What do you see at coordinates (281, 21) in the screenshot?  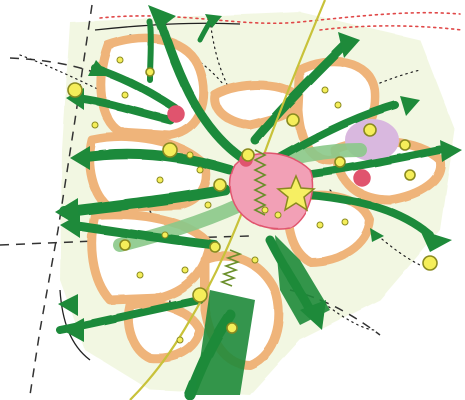 I see `red-dotted-boundary` at bounding box center [281, 21].